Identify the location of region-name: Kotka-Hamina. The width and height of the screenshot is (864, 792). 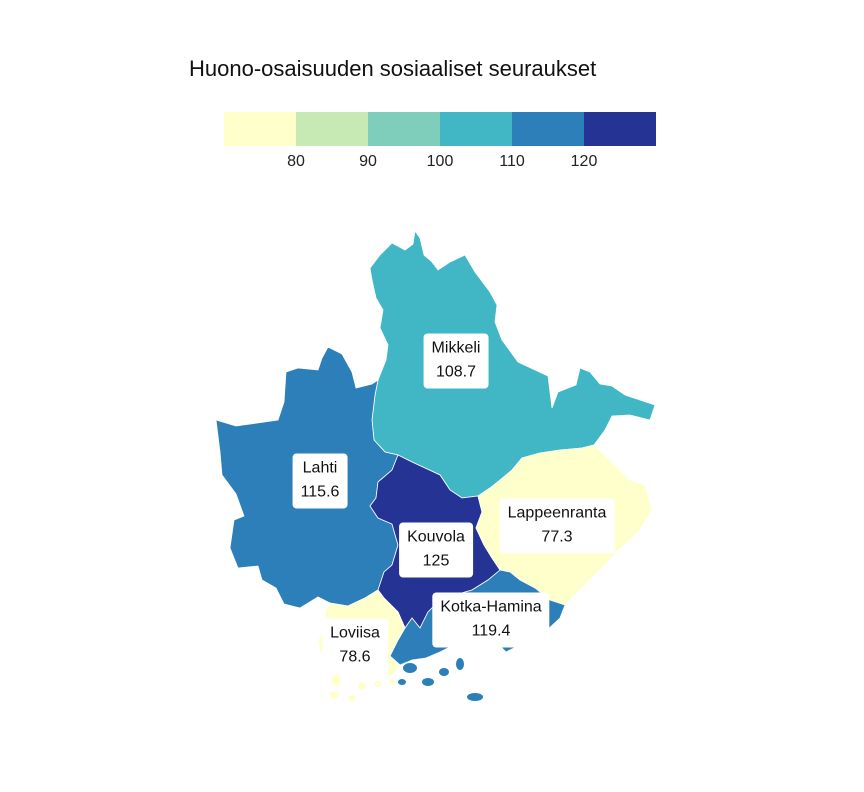
(491, 607).